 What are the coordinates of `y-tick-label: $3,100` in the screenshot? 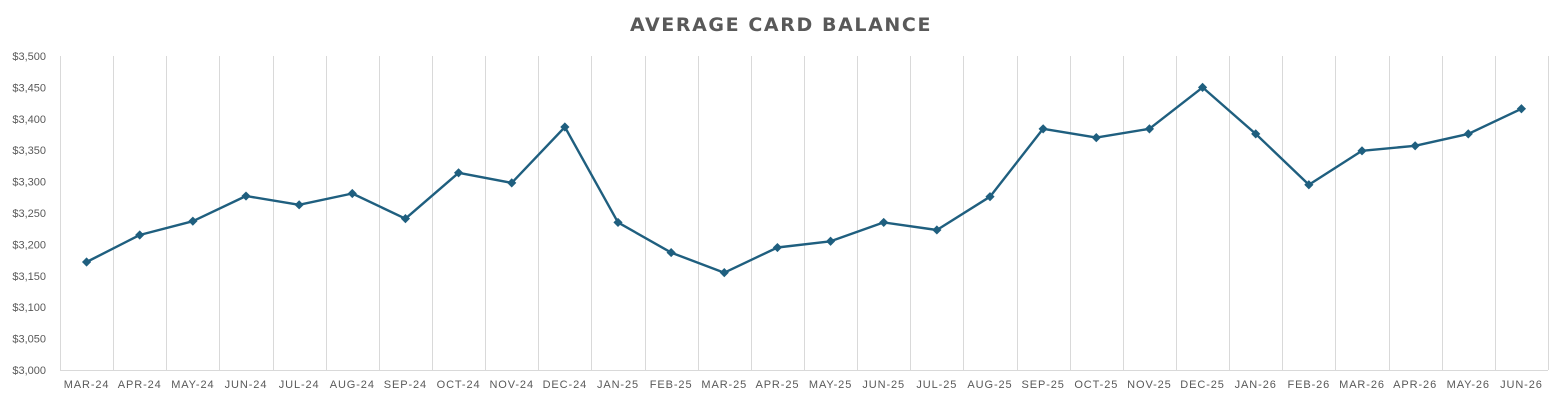 It's located at (29, 308).